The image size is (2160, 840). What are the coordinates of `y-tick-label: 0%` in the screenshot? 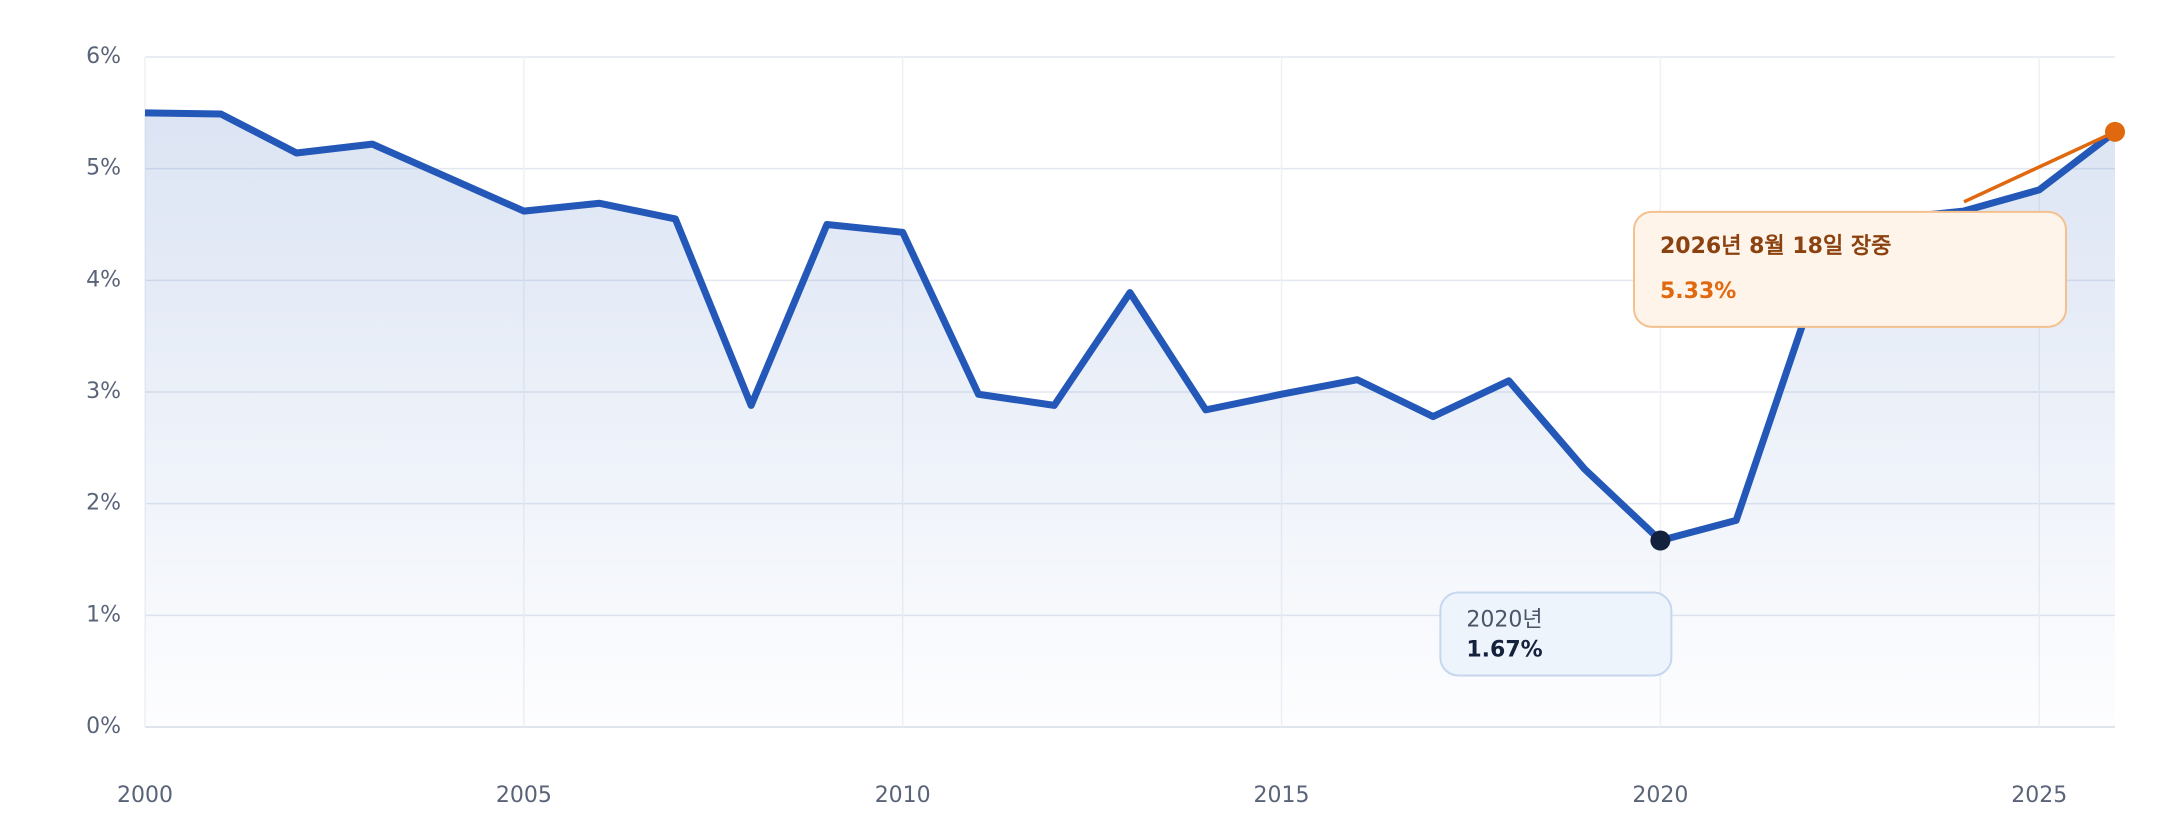 It's located at (103, 726).